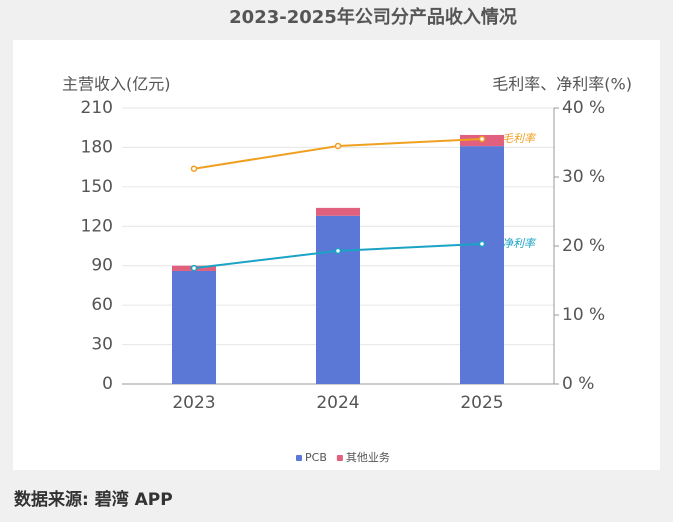 The height and width of the screenshot is (522, 673). Describe the element at coordinates (368, 457) in the screenshot. I see `legend-label: 其他业务` at that location.